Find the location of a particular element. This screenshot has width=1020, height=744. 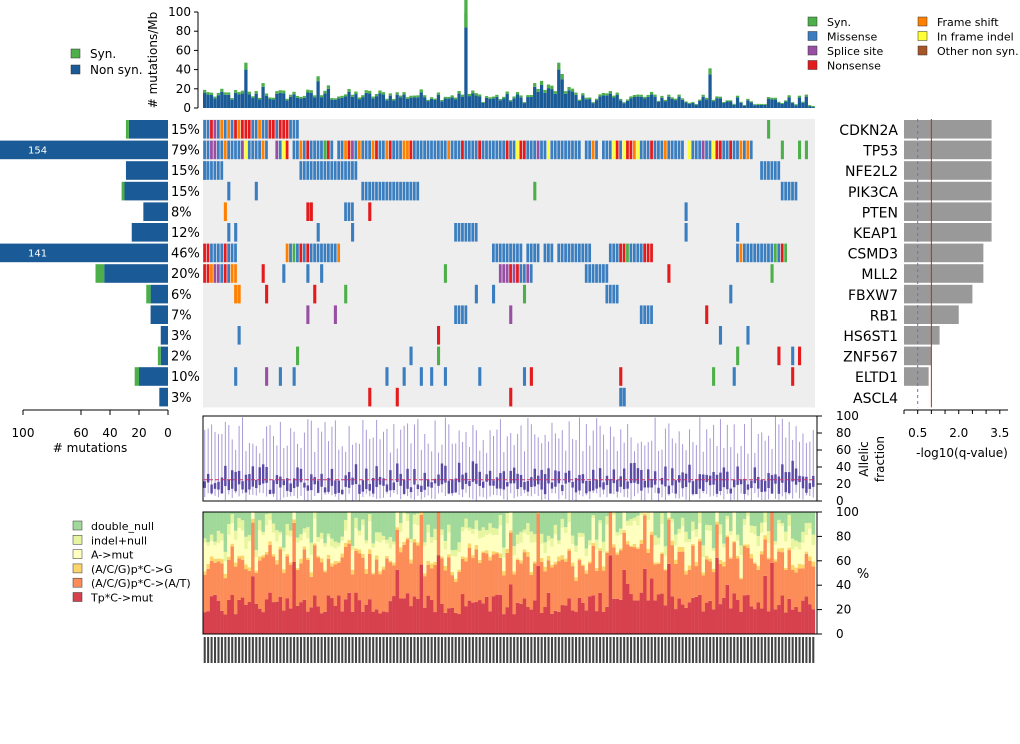

count-bar-nonsyn is located at coordinates (159, 314).